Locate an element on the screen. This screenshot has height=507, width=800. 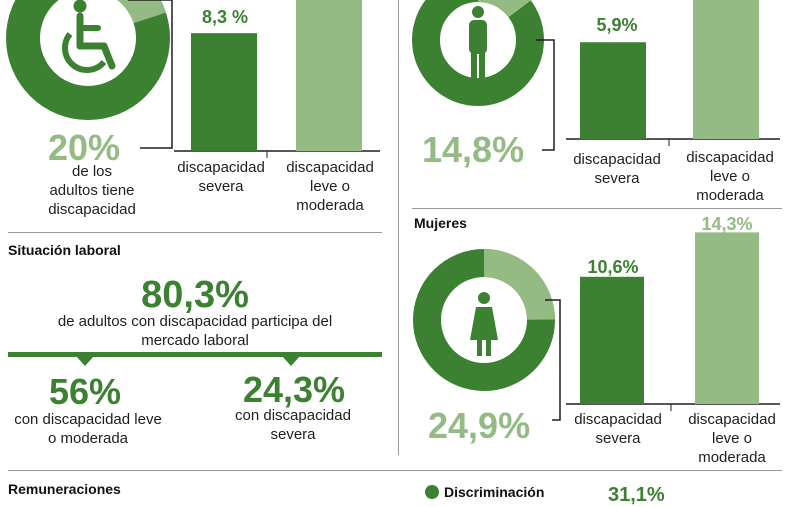
labor-band-arrow-right is located at coordinates (291, 361).